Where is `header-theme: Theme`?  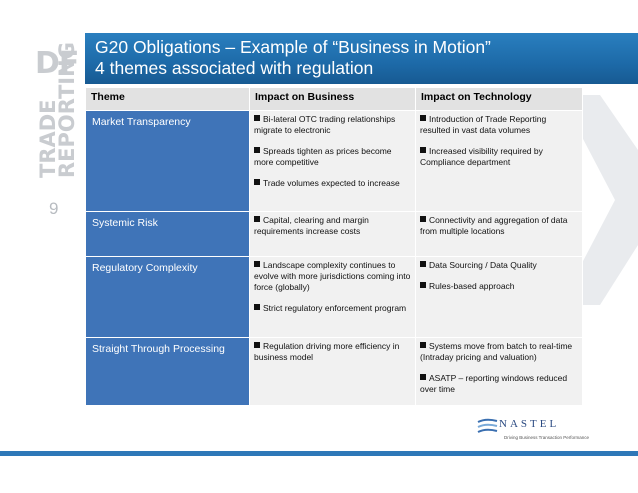
header-theme: Theme is located at coordinates (167, 99).